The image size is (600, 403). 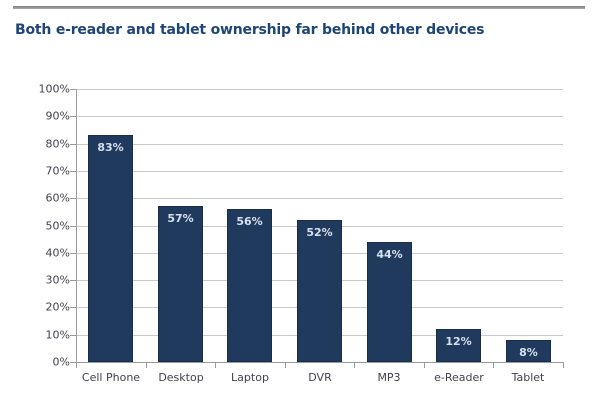 What do you see at coordinates (180, 218) in the screenshot?
I see `bar-value-label: 57%` at bounding box center [180, 218].